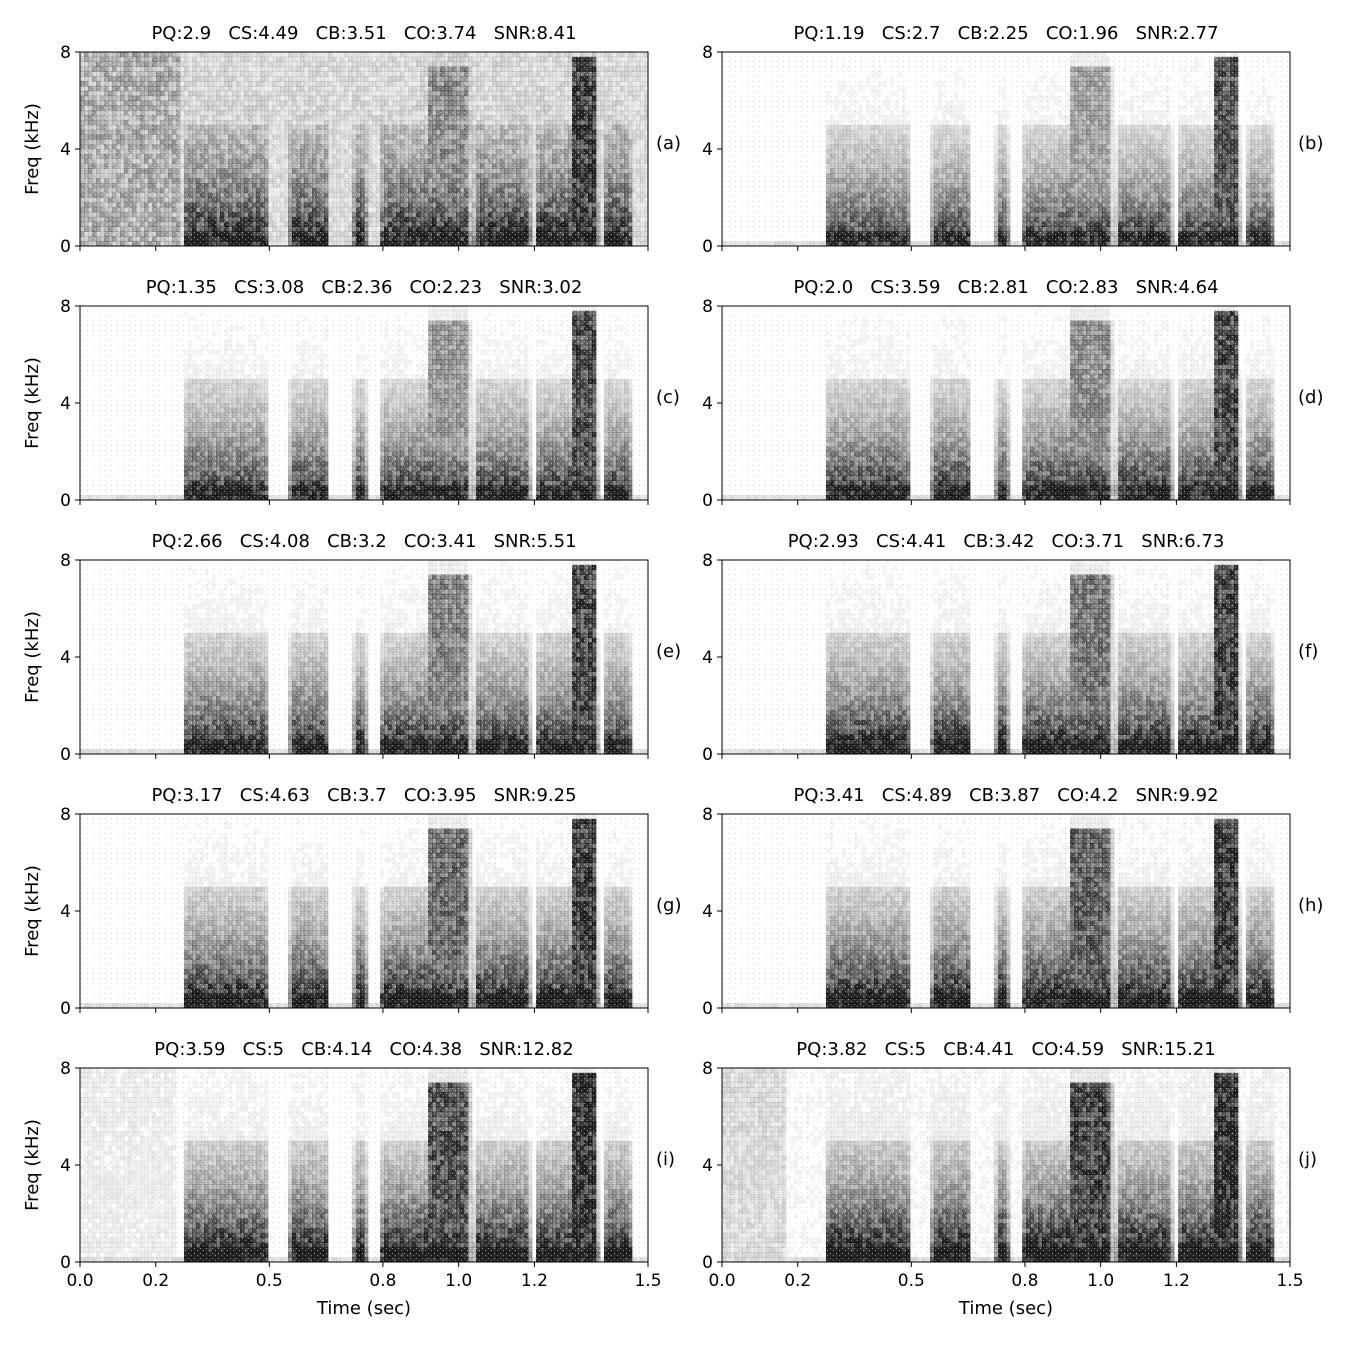 The height and width of the screenshot is (1350, 1350). What do you see at coordinates (1307, 1159) in the screenshot?
I see `panel-label: (j)` at bounding box center [1307, 1159].